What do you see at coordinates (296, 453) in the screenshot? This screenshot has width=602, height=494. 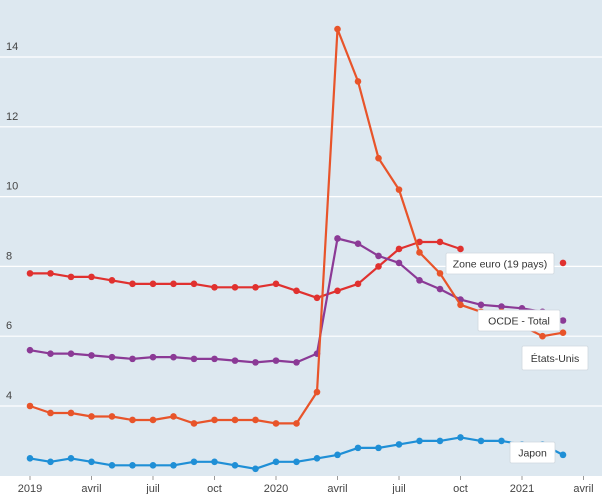 I see `series-japon` at bounding box center [296, 453].